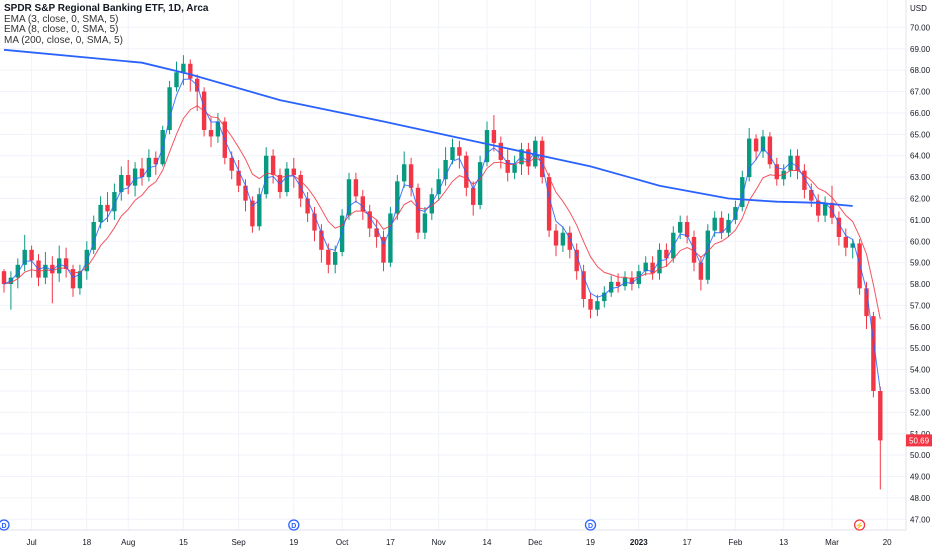  Describe the element at coordinates (487, 542) in the screenshot. I see `x-tick-label: 14` at that location.